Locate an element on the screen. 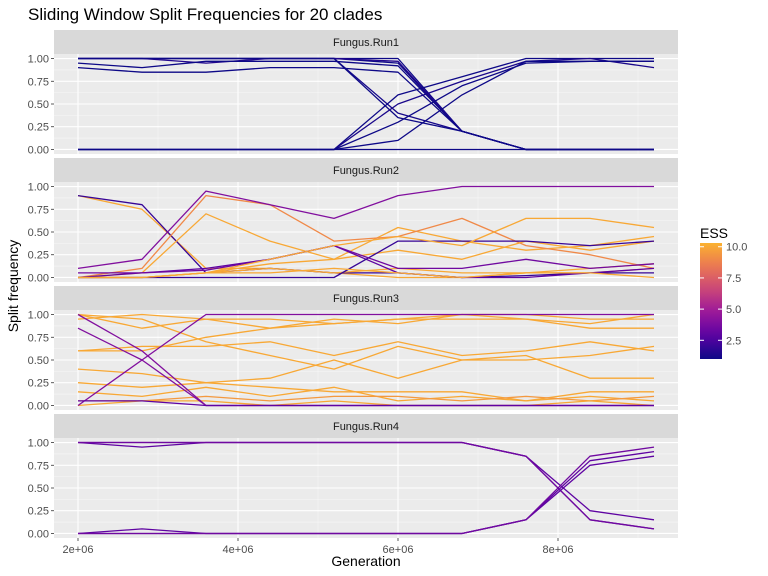  legend-colorbar is located at coordinates (711, 301).